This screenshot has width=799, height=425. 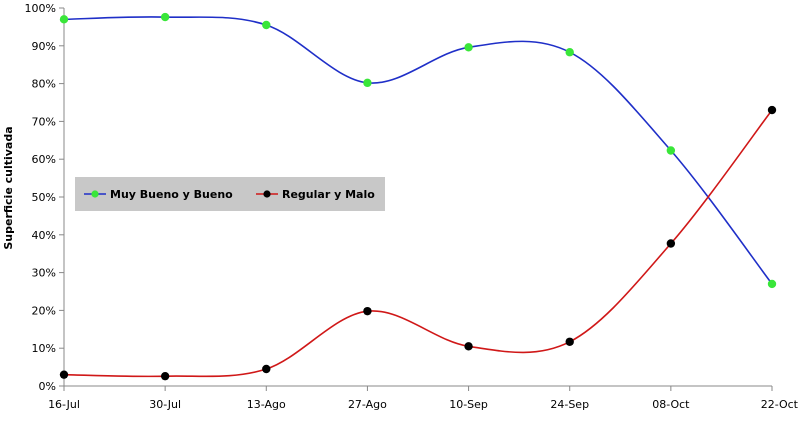 What do you see at coordinates (40, 8) in the screenshot?
I see `y-tick-label: 100%` at bounding box center [40, 8].